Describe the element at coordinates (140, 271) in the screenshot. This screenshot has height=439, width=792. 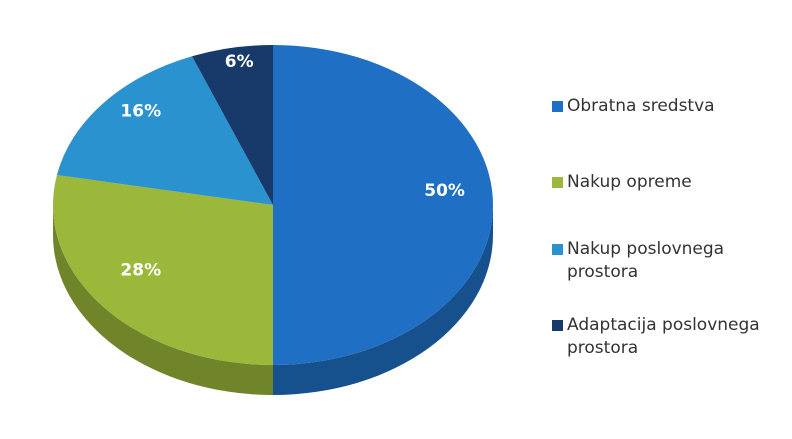
I see `data-label: 28%` at that location.